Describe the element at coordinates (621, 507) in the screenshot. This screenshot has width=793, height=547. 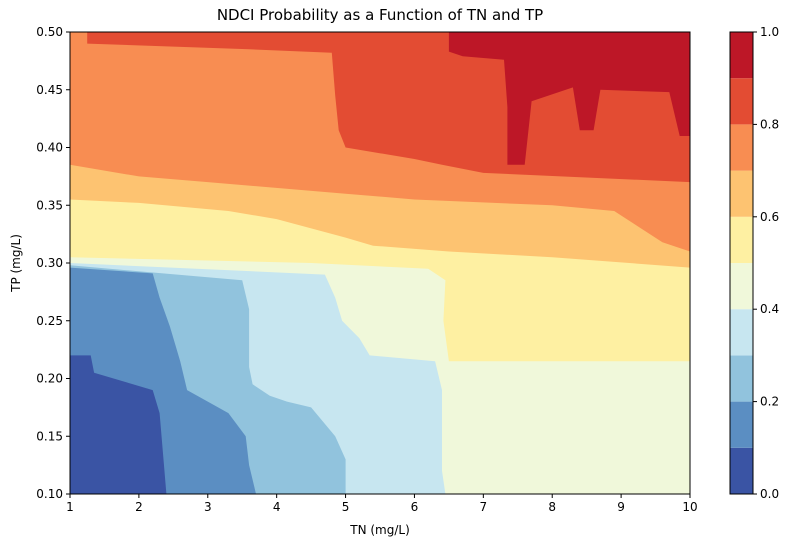
I see `x-tick-label: 9` at that location.